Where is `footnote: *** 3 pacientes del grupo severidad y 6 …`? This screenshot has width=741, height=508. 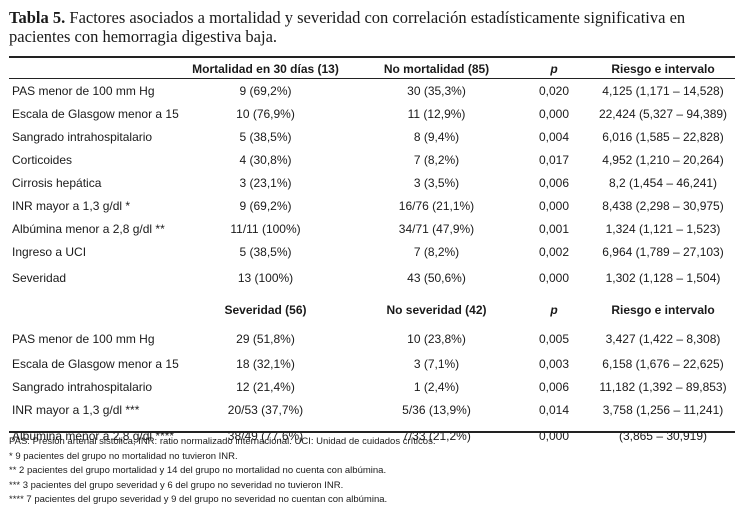
footnote: *** 3 pacientes del grupo severidad y 6 … is located at coordinates (176, 485).